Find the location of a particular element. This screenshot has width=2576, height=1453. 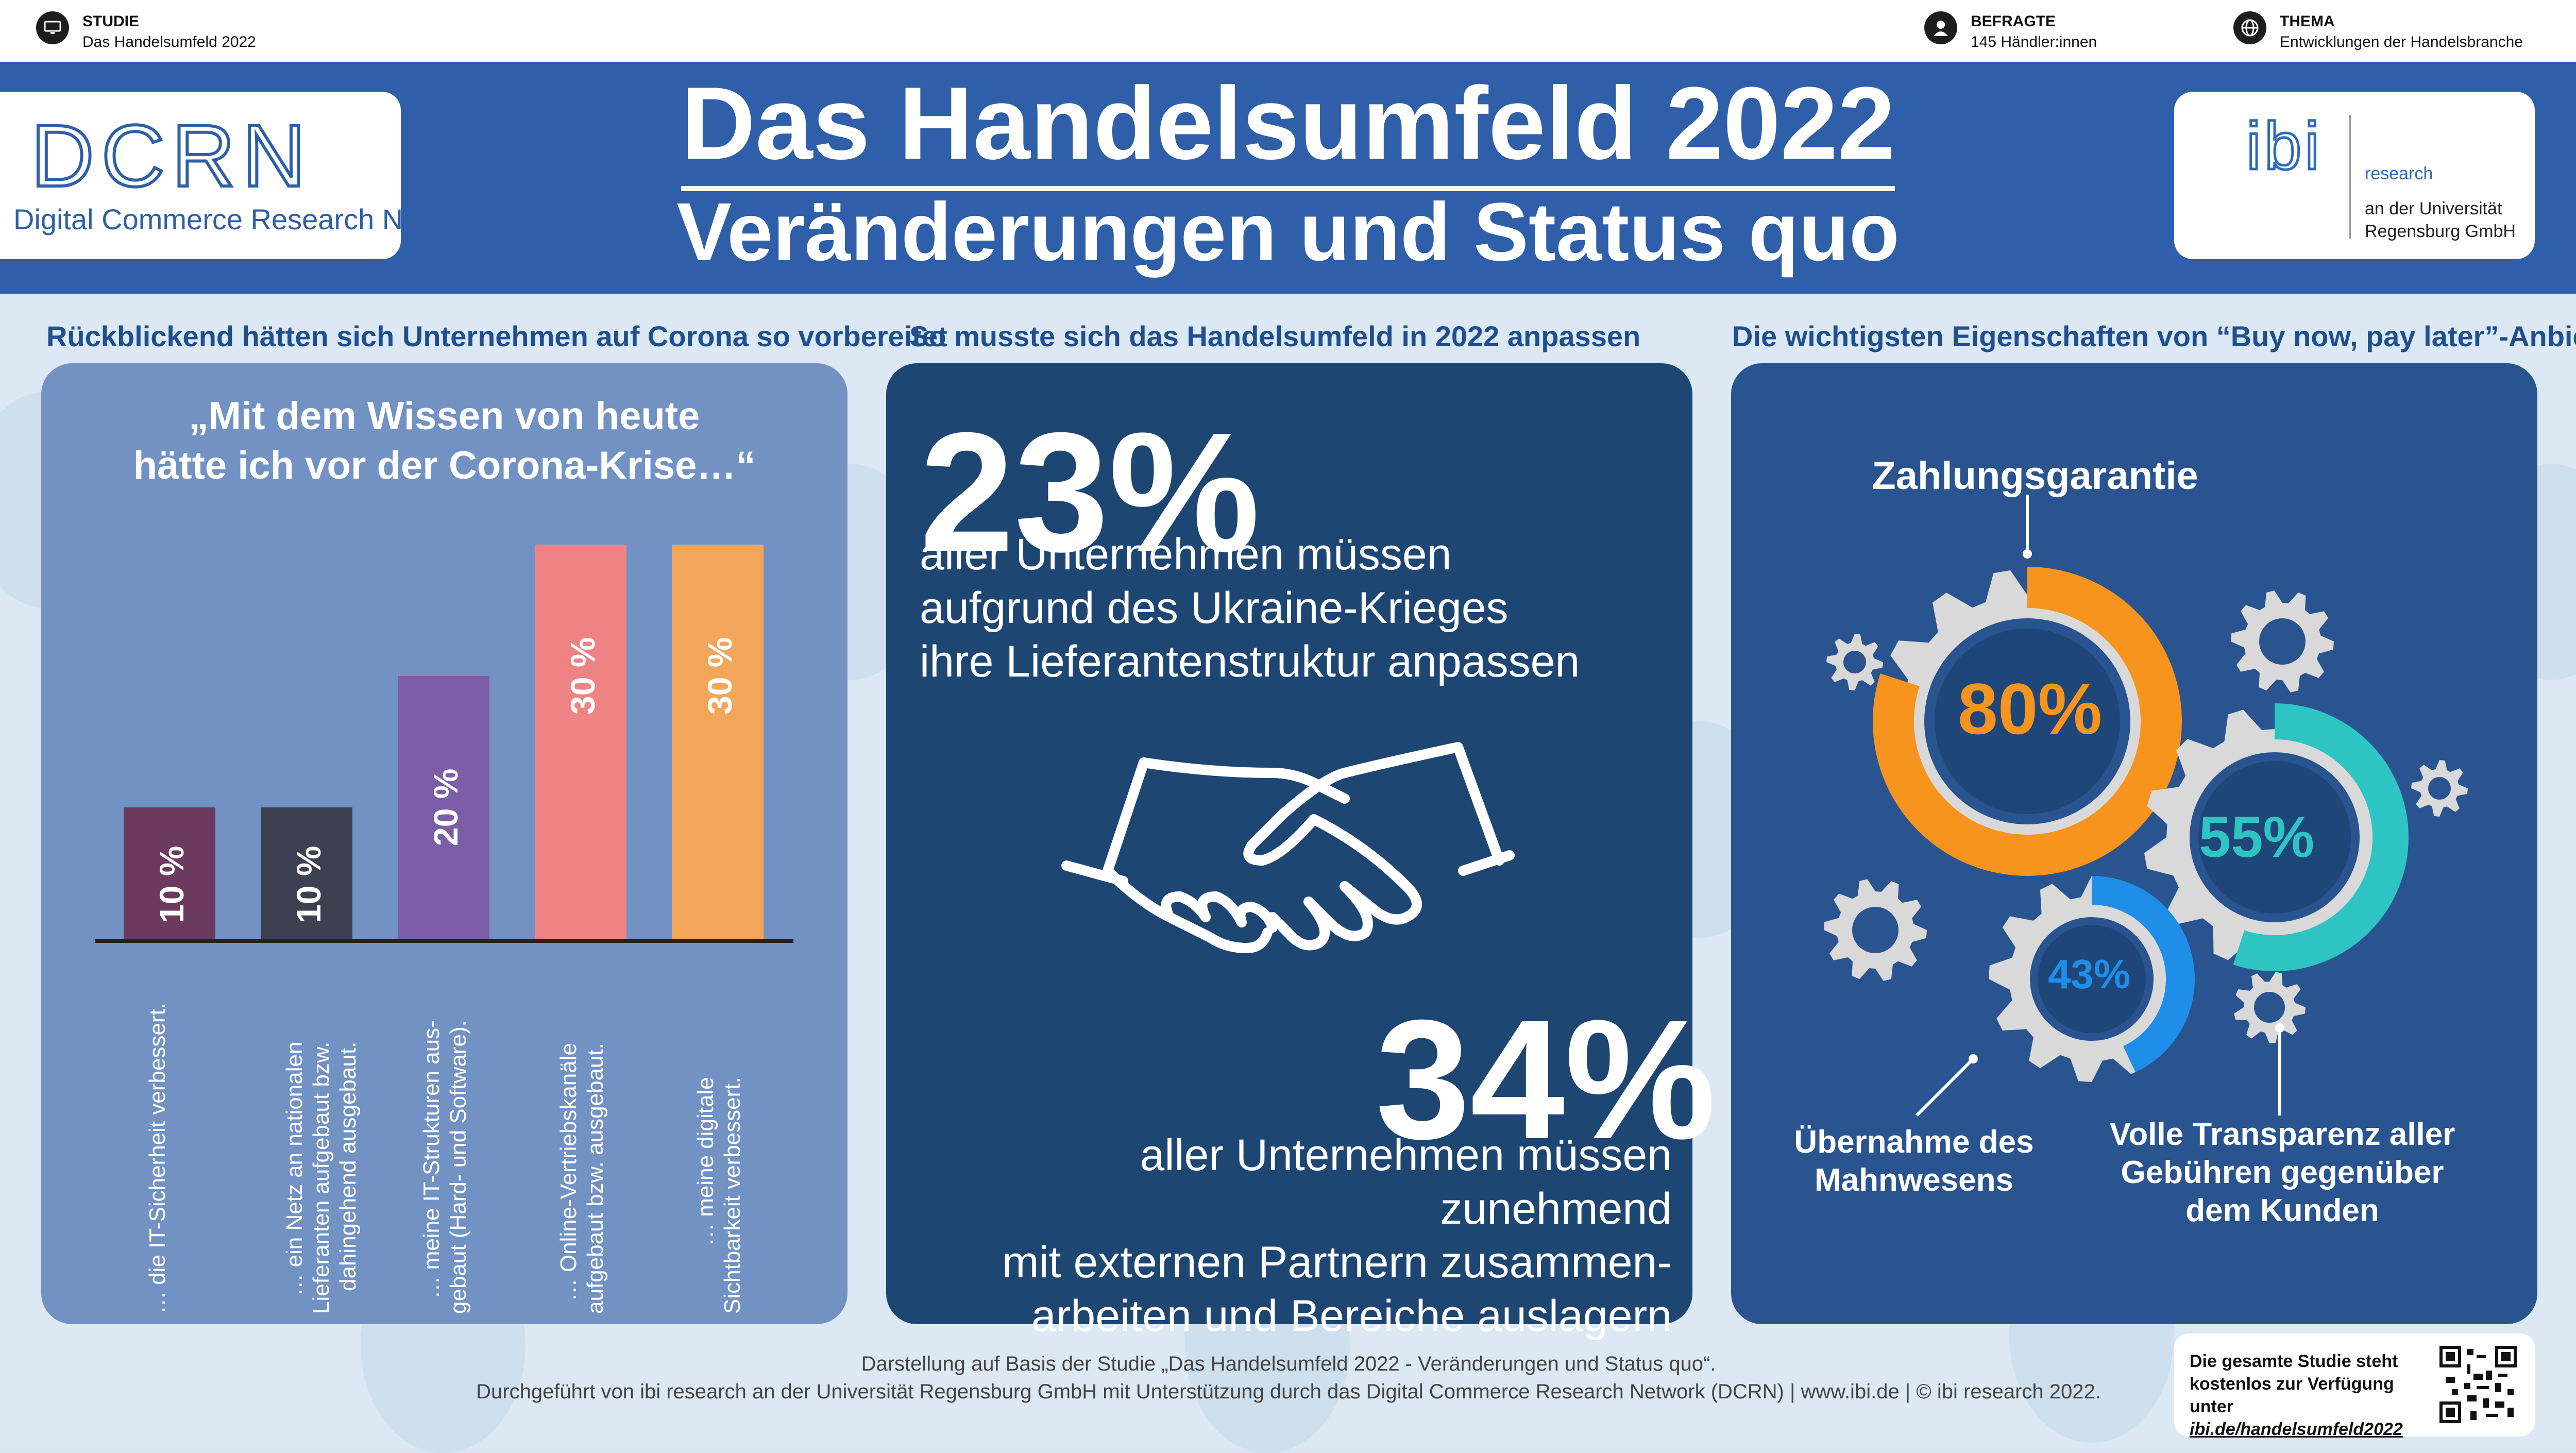

gear1-progress is located at coordinates (2027, 721).